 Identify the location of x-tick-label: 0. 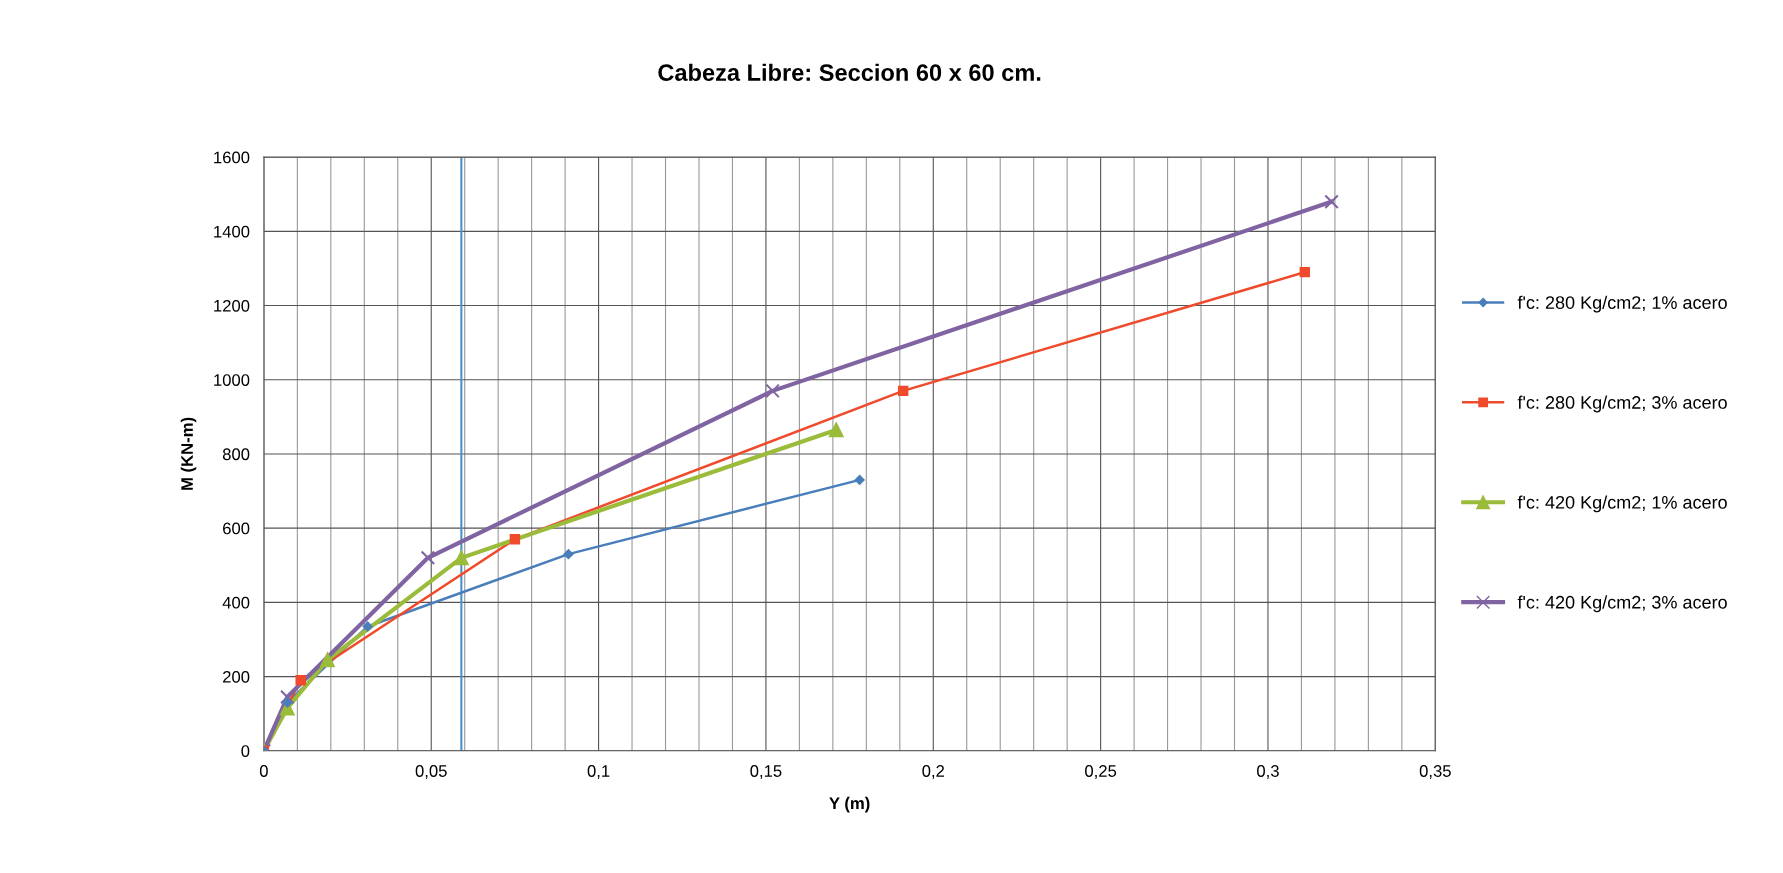
(263, 771).